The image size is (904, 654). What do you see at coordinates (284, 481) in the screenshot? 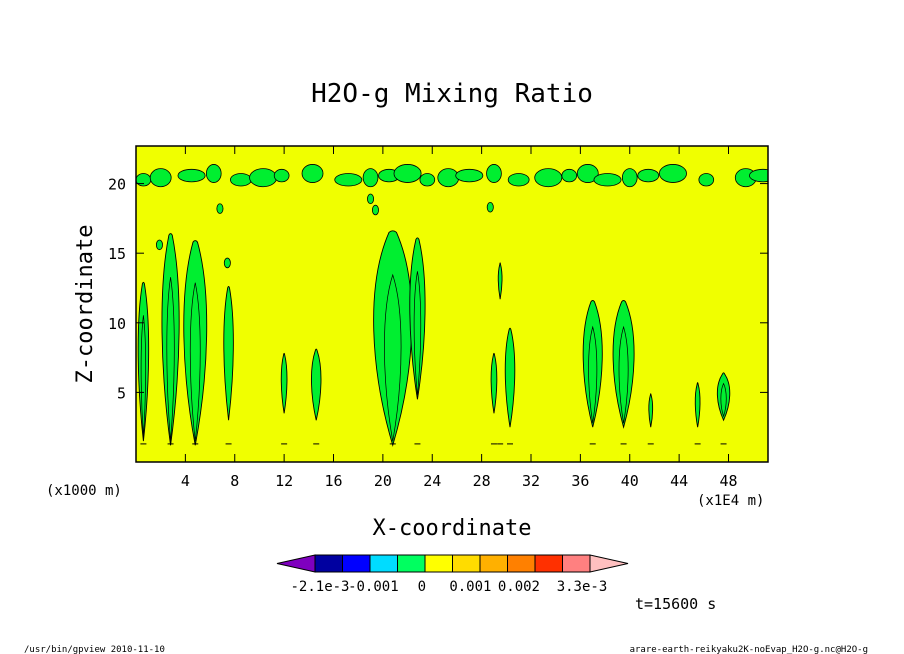
I see `x-tick-label: 12` at bounding box center [284, 481].